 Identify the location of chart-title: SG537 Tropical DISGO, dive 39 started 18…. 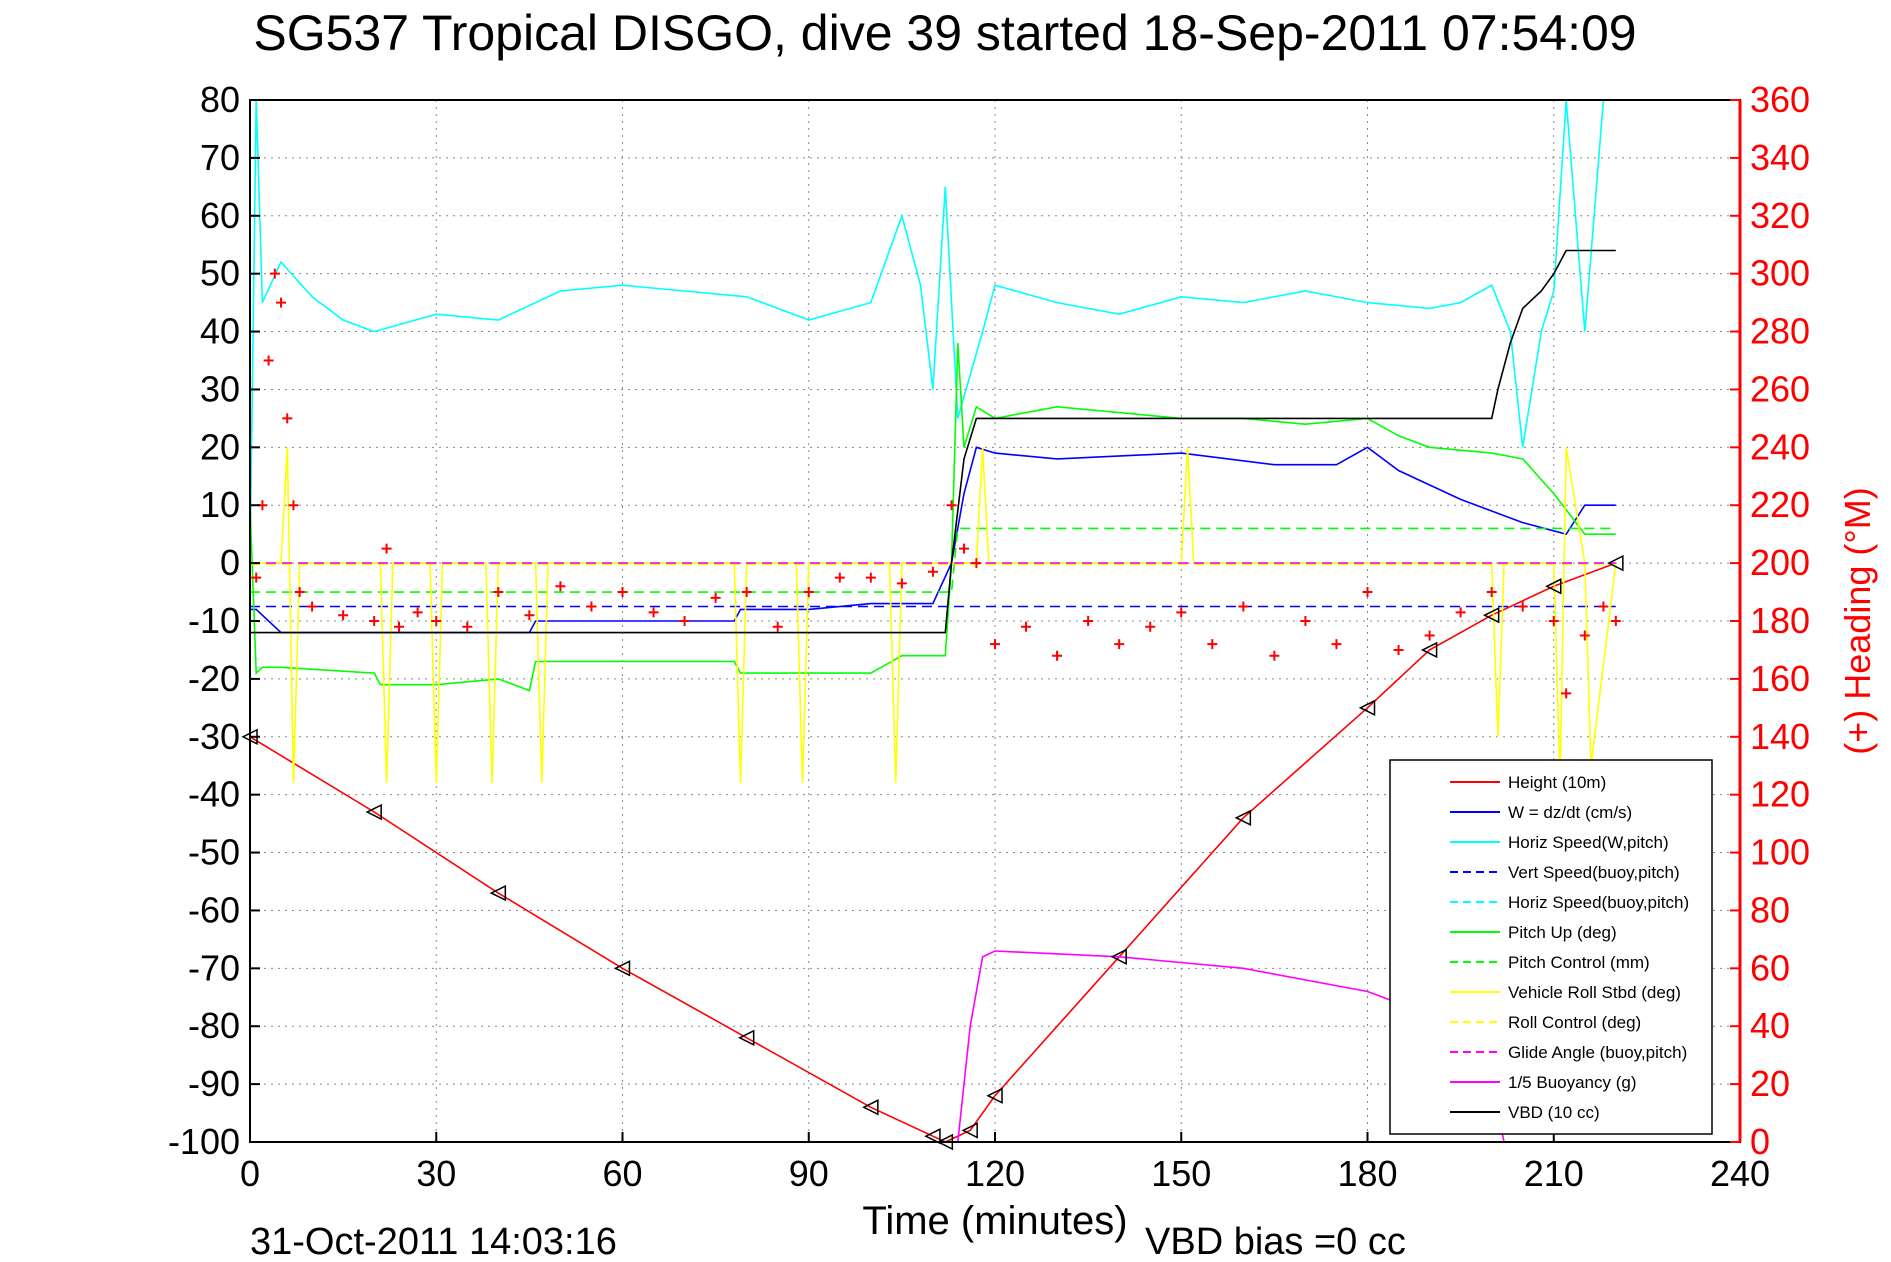
(944, 33).